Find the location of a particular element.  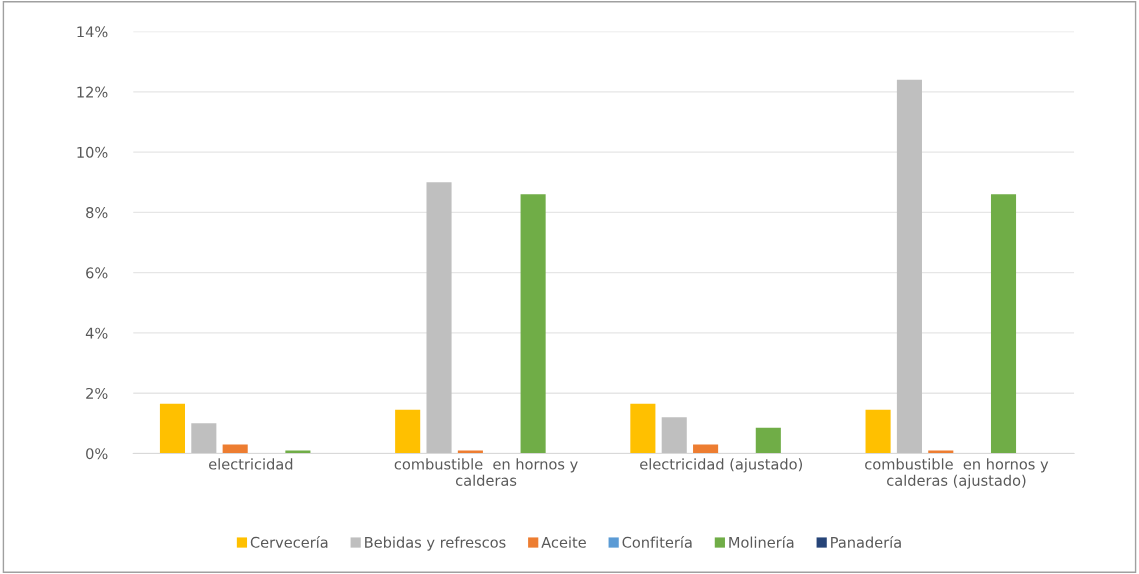

y-tick-label: 12% is located at coordinates (92, 92).